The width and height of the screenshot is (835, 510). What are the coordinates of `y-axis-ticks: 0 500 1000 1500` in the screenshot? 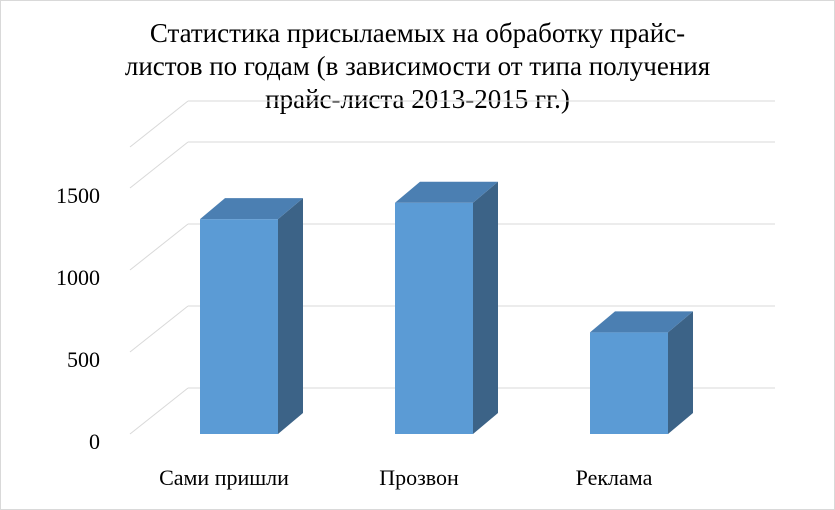 It's located at (78, 318).